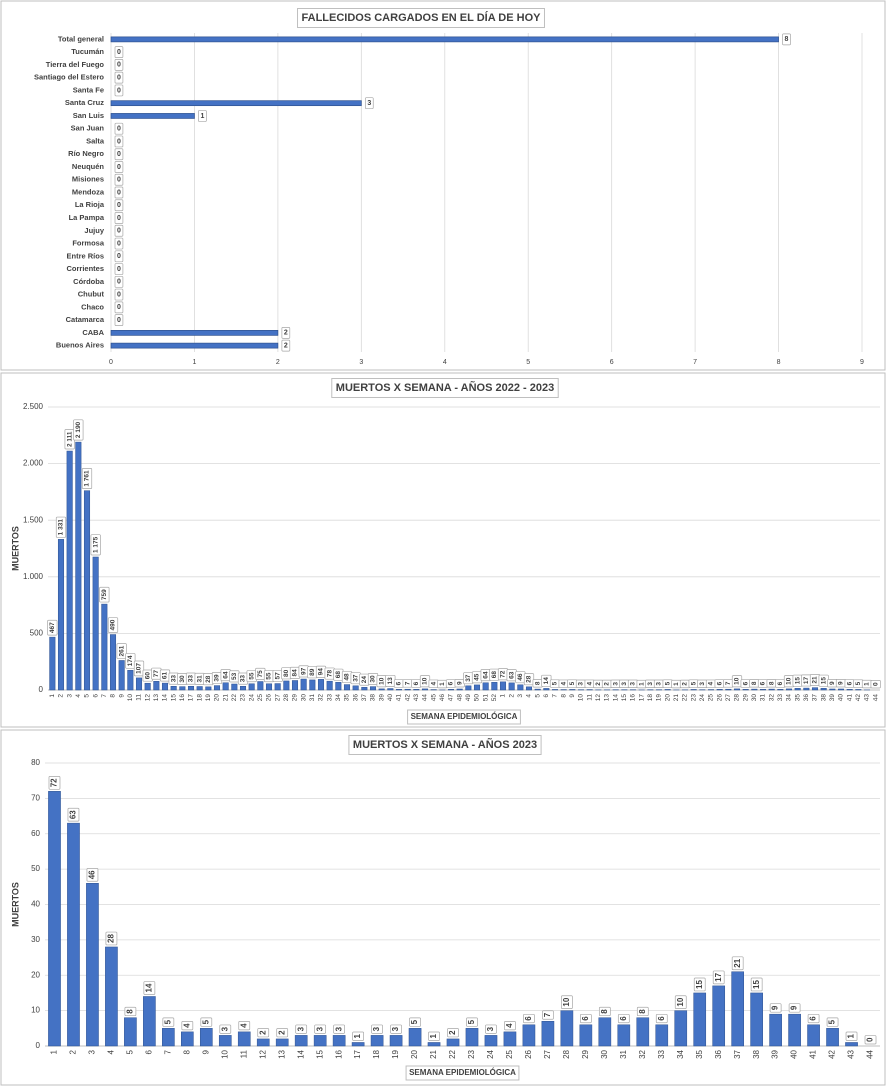 Image resolution: width=886 pixels, height=1086 pixels. What do you see at coordinates (862, 362) in the screenshot?
I see `x-tick-label: 9` at bounding box center [862, 362].